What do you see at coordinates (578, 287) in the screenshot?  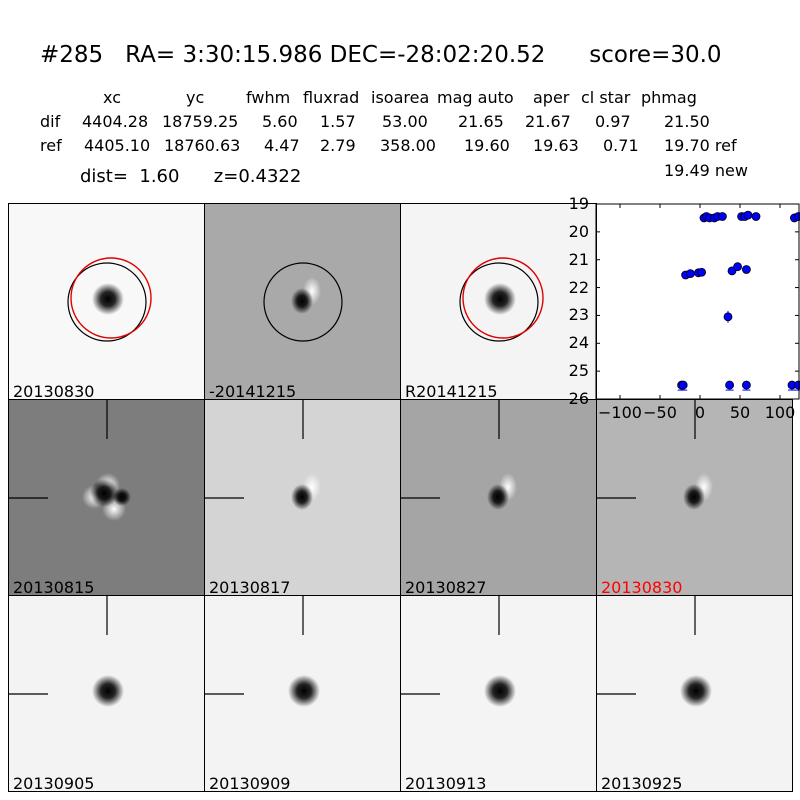 I see `y-tick-label: 22` at bounding box center [578, 287].